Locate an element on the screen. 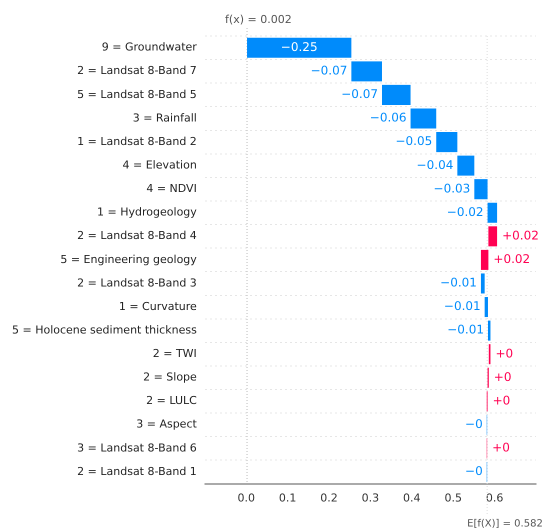 This screenshot has width=550, height=530. ref-line-label: f(x) = 0.002 is located at coordinates (258, 19).